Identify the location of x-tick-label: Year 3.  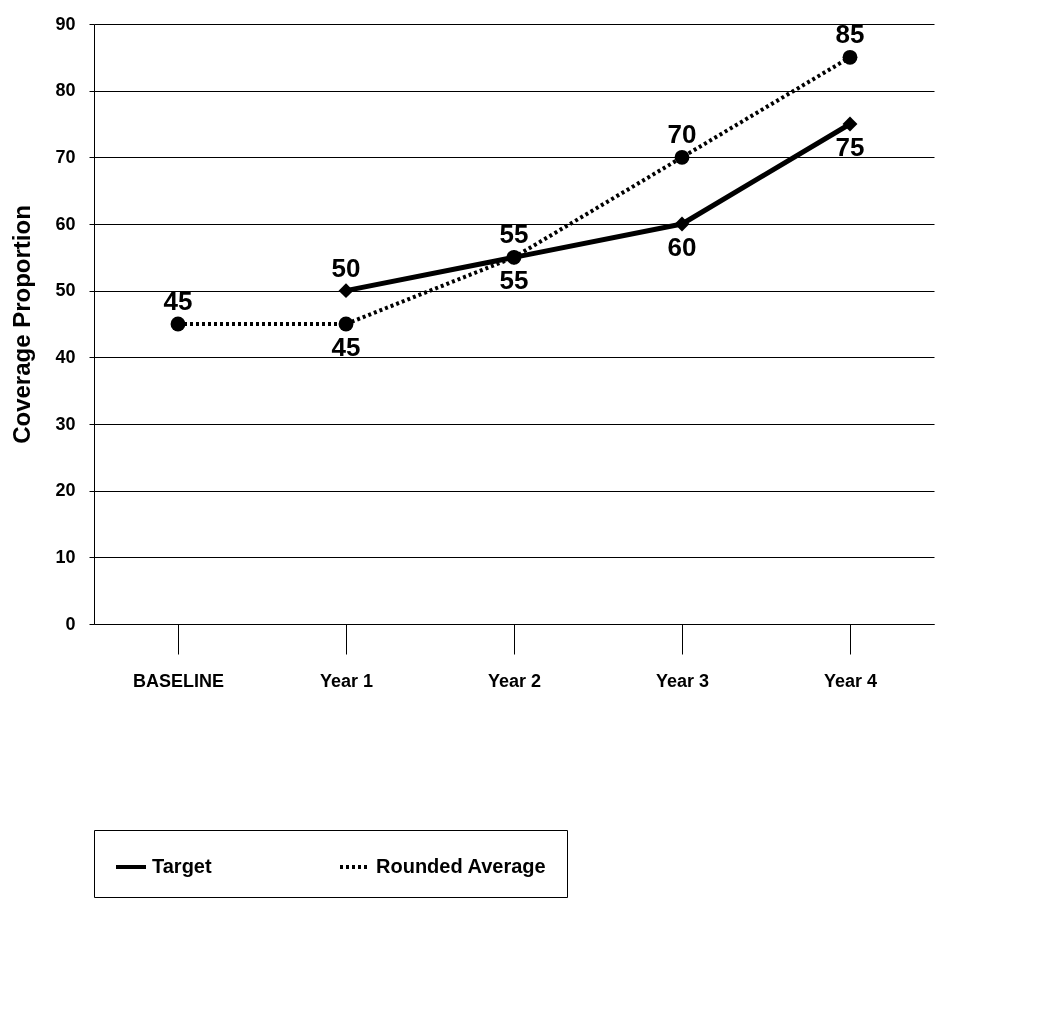
(682, 680).